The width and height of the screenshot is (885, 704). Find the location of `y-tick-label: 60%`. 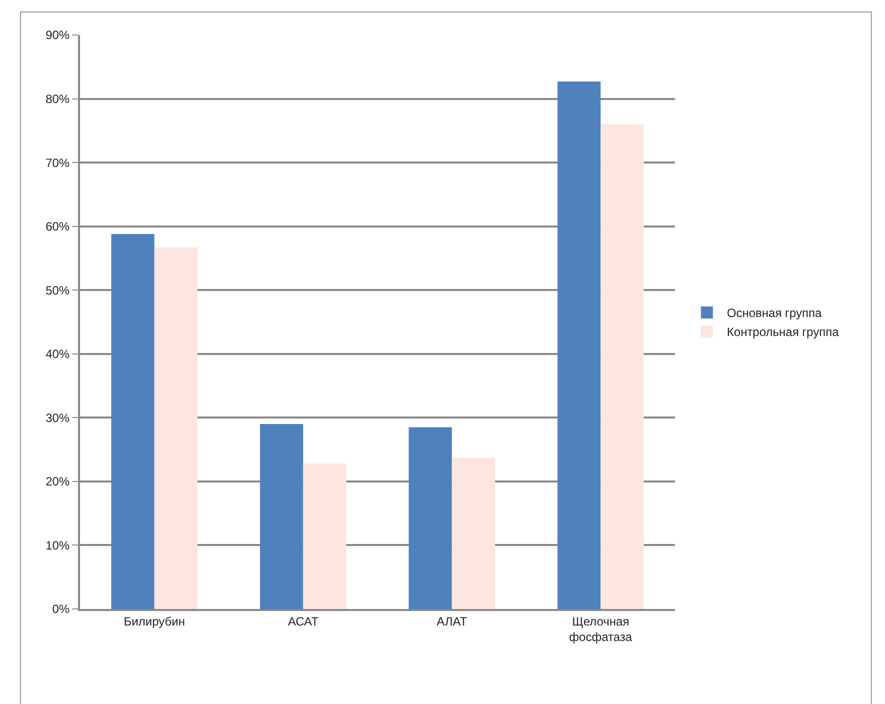

y-tick-label: 60% is located at coordinates (58, 227).